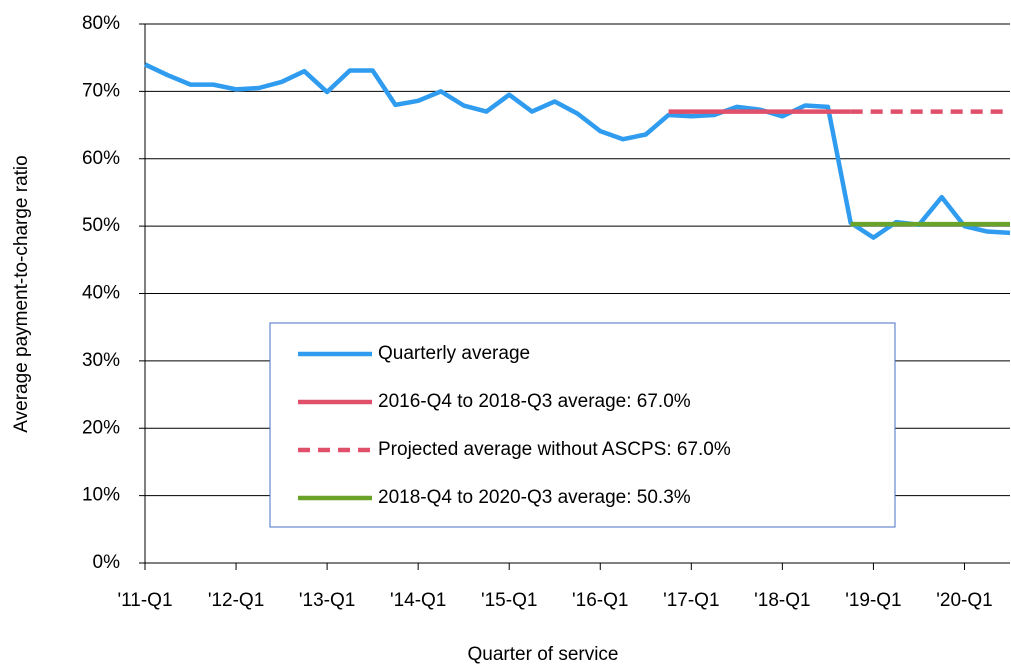 The height and width of the screenshot is (667, 1011). I want to click on y-tick-label: 80%, so click(101, 23).